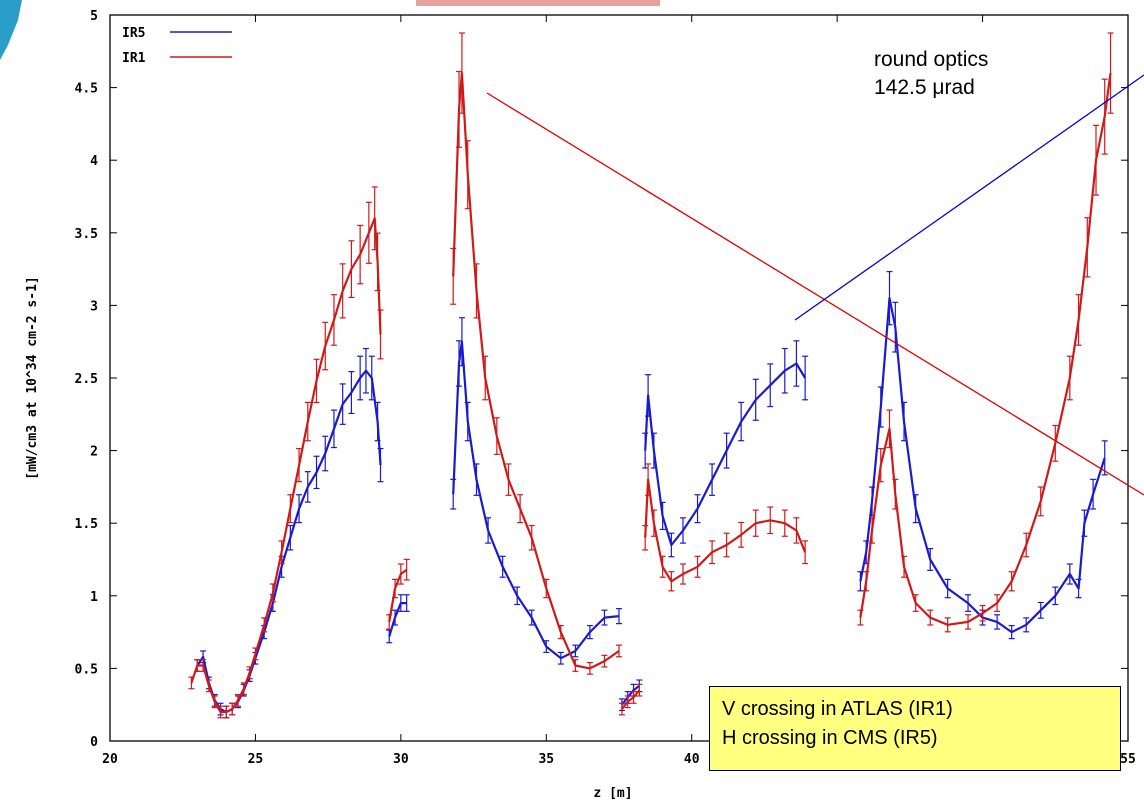  Describe the element at coordinates (94, 306) in the screenshot. I see `y-tick-label: 3` at that location.